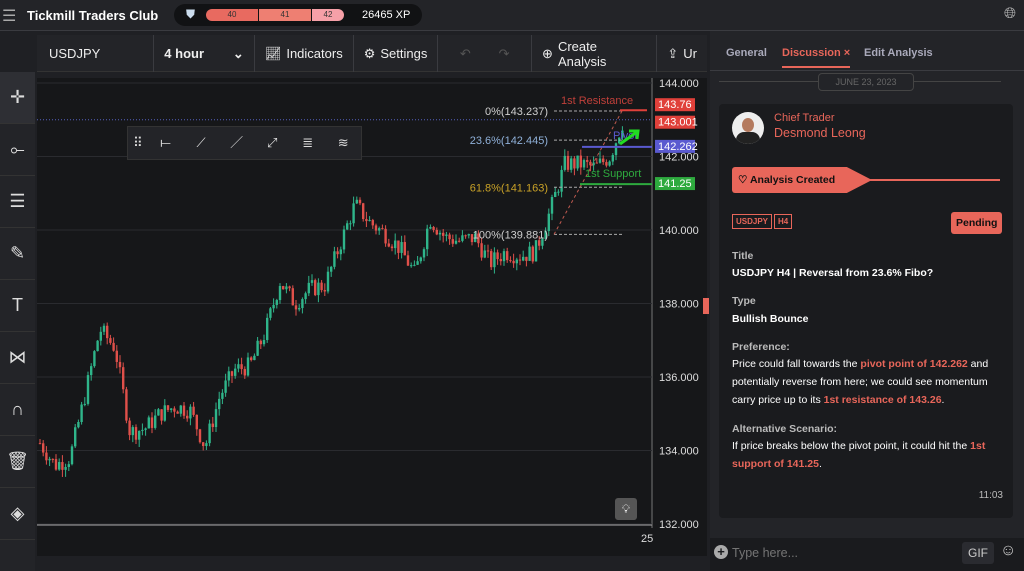 This screenshot has width=1024, height=571. I want to click on undo-icon: ↶, so click(465, 53).